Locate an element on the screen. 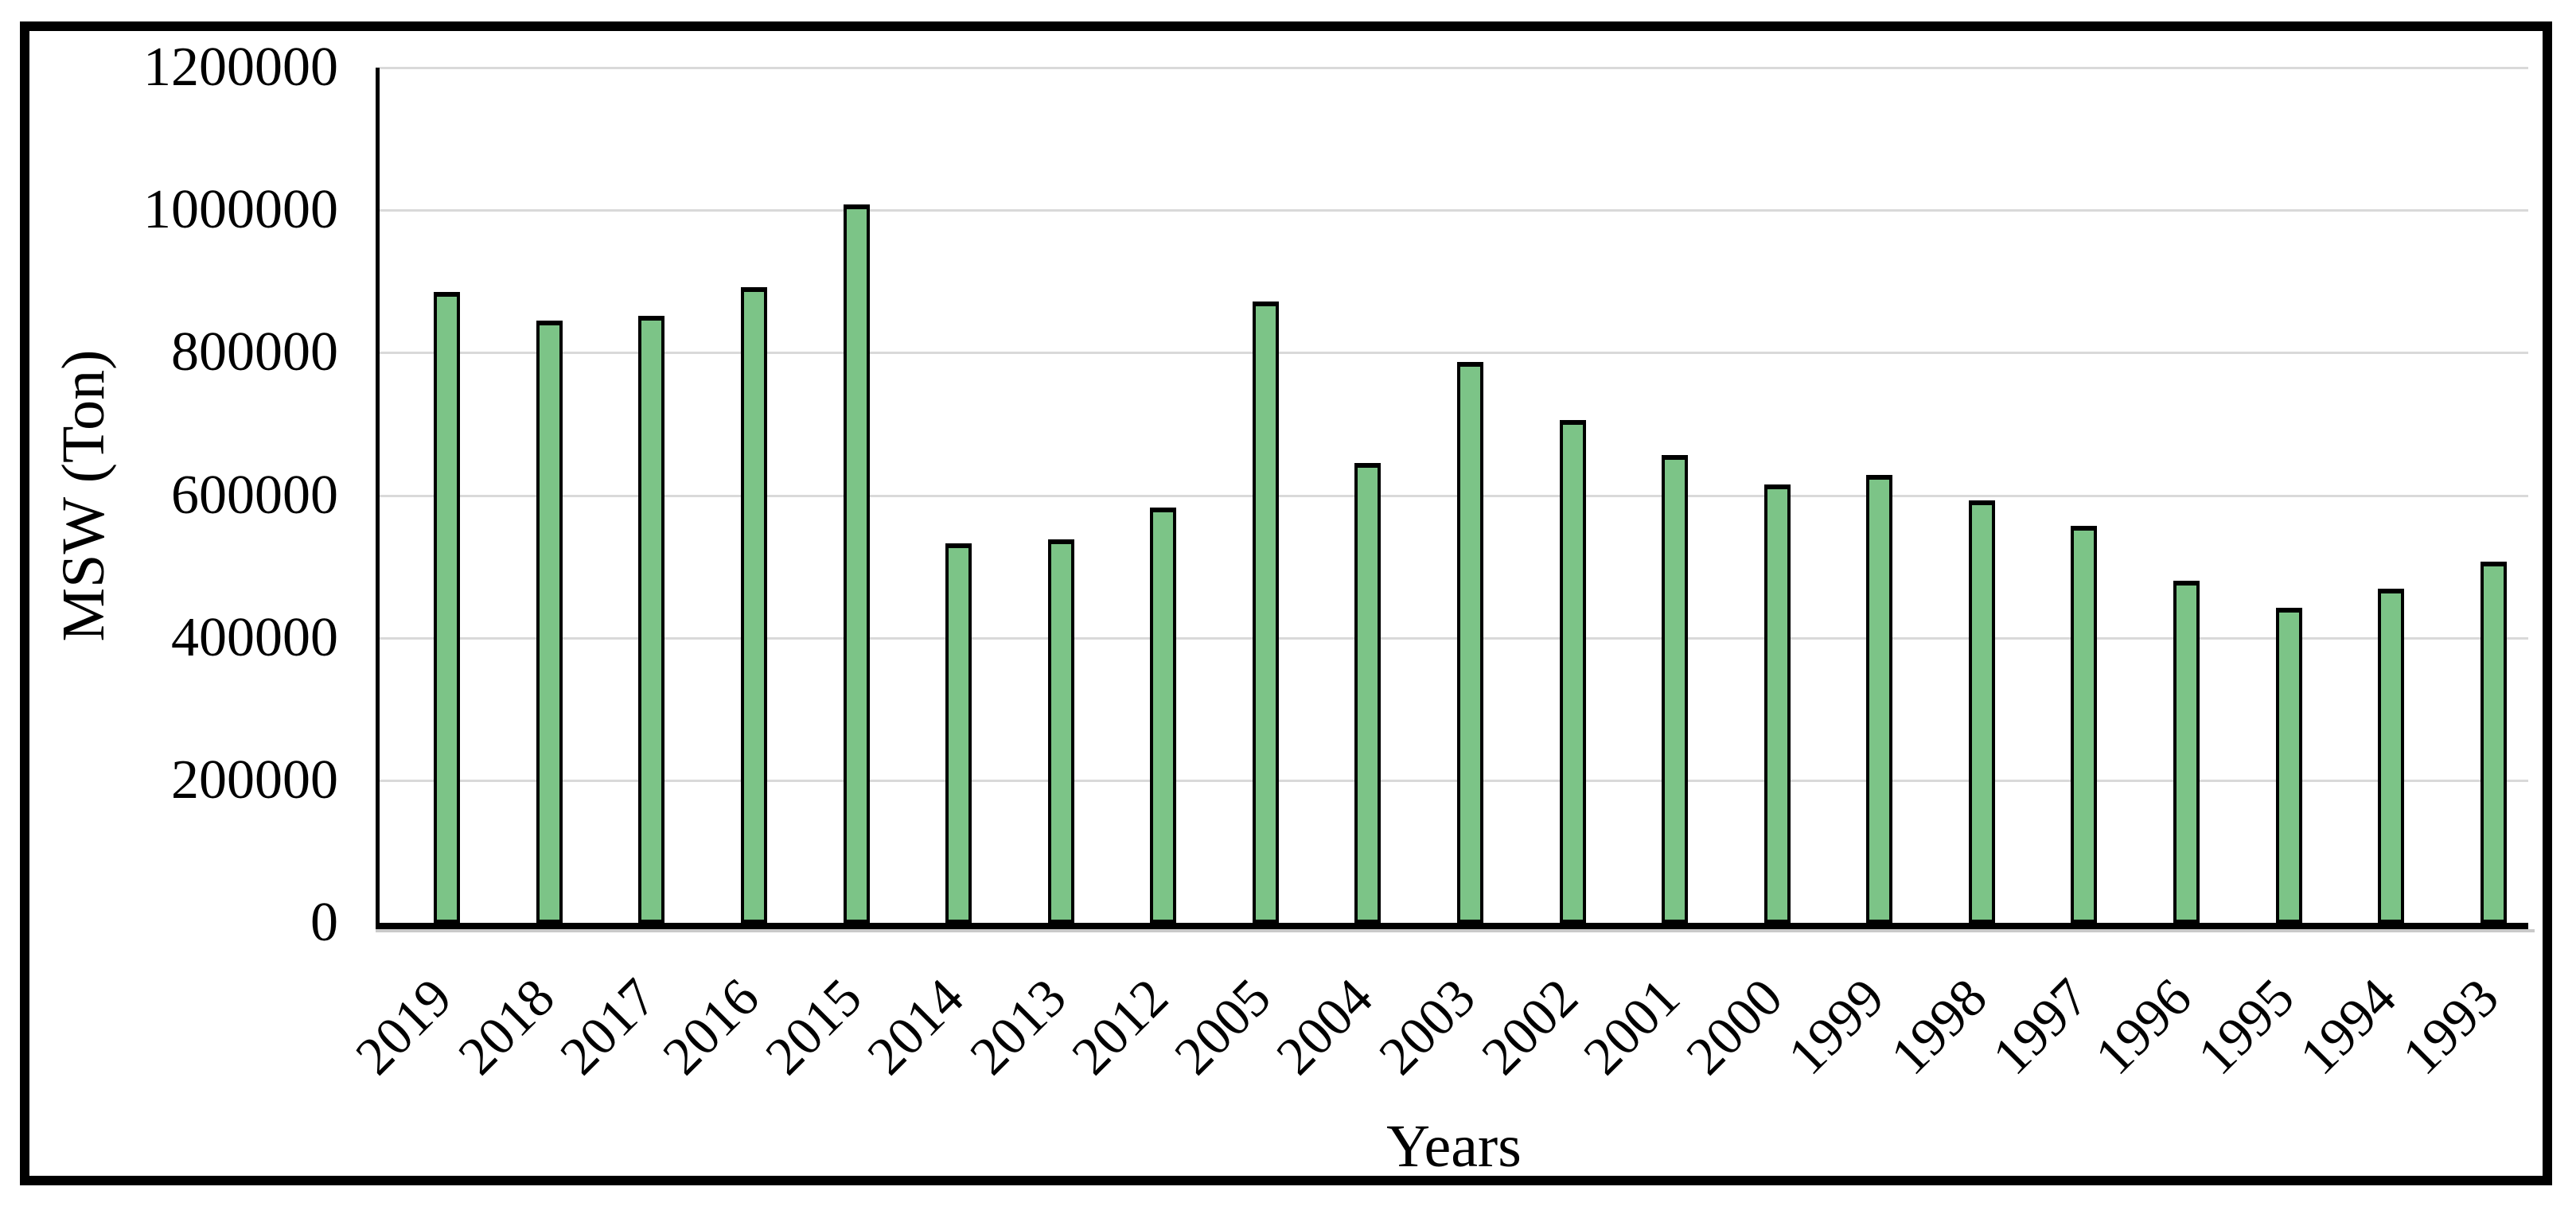  y-tick-label: 800000 is located at coordinates (255, 352).